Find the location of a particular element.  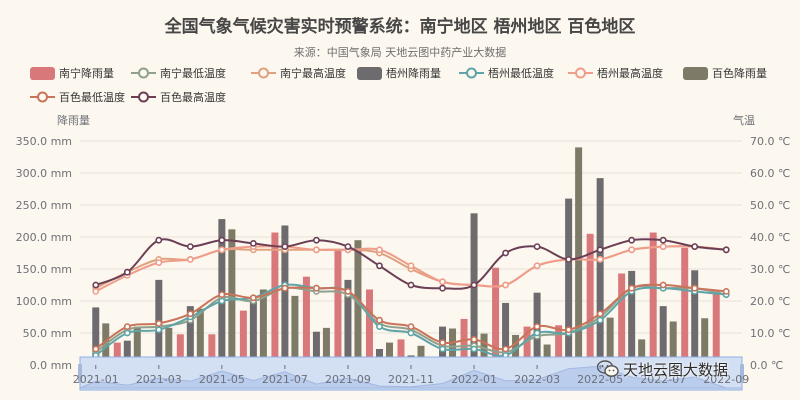

legend-item: 梧州降雨量 is located at coordinates (399, 73).